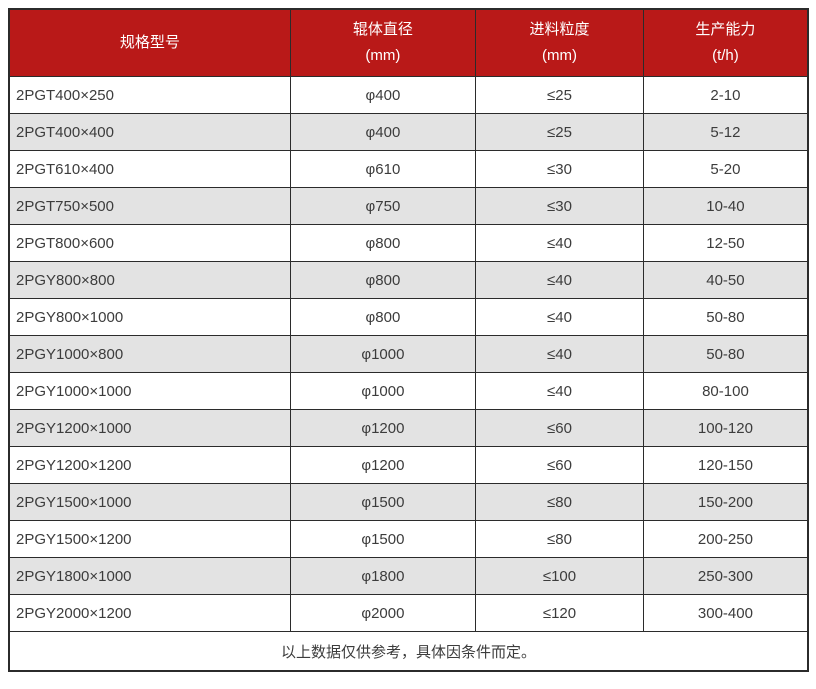 The height and width of the screenshot is (689, 816). I want to click on cell-roller-diameter: φ2000, so click(383, 613).